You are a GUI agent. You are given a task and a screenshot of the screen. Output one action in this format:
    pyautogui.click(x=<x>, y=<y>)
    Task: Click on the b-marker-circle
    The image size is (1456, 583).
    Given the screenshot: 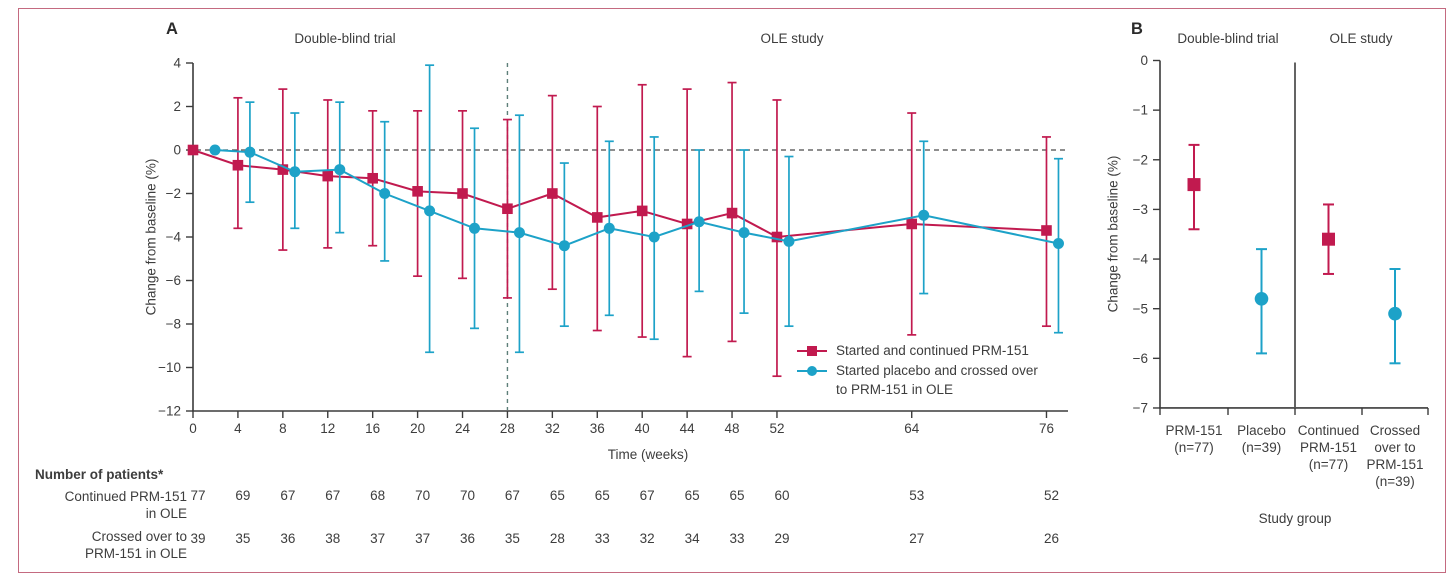 What is the action you would take?
    pyautogui.click(x=1261, y=298)
    